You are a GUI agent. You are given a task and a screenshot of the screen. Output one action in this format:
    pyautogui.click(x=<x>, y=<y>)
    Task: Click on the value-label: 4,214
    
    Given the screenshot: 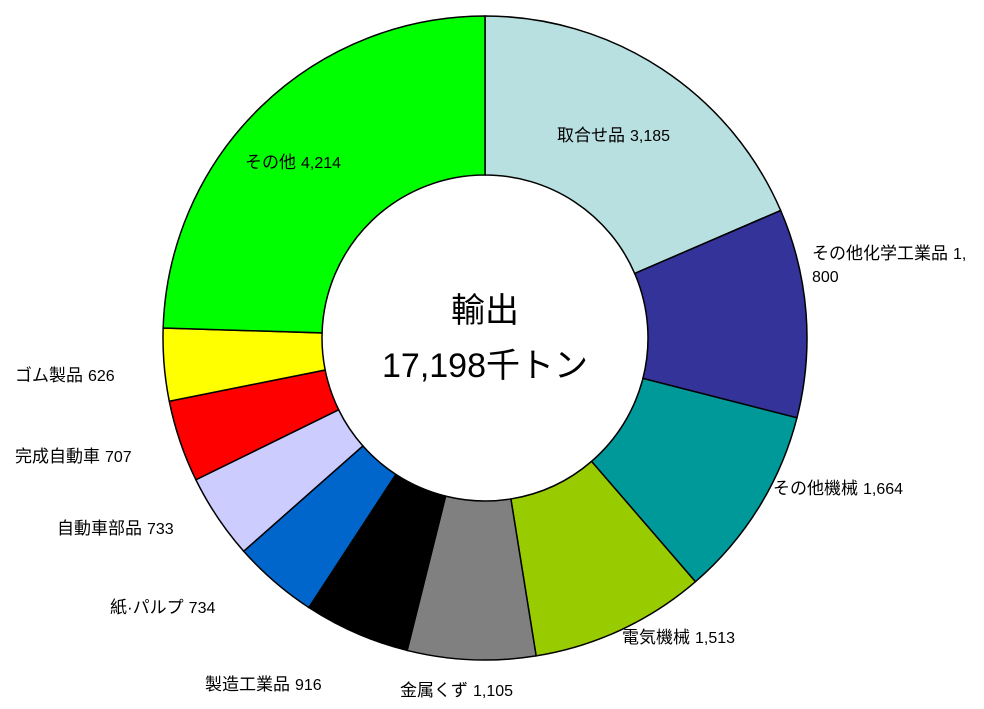 What is the action you would take?
    pyautogui.click(x=321, y=163)
    